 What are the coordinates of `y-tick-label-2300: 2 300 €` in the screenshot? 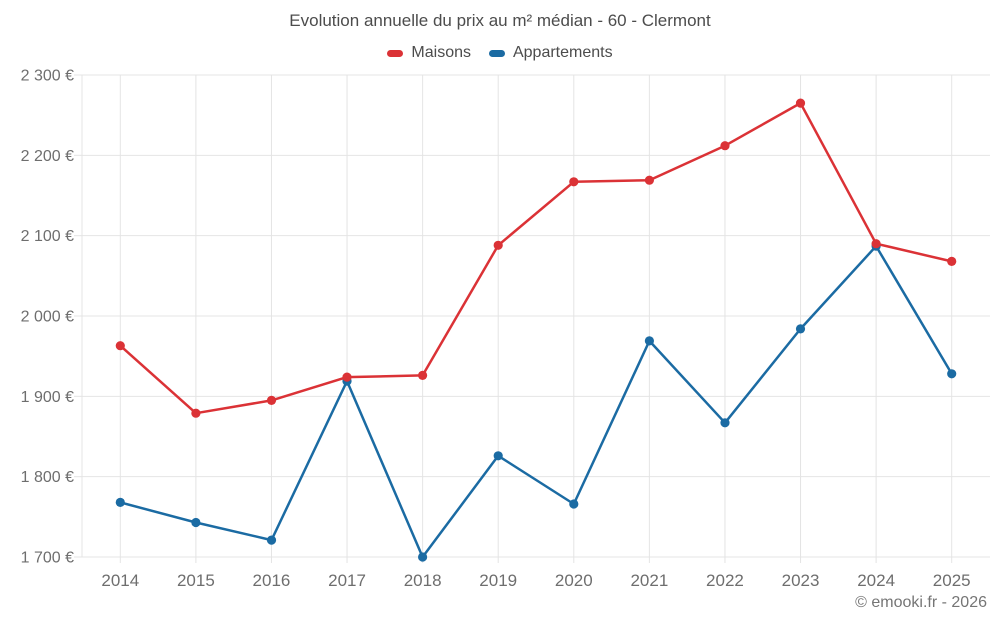 It's located at (47, 76).